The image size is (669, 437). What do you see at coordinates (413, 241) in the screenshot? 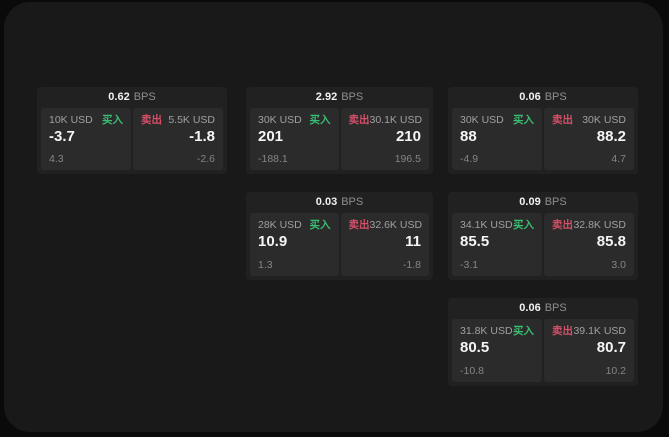
I see `sell-price: 11` at bounding box center [413, 241].